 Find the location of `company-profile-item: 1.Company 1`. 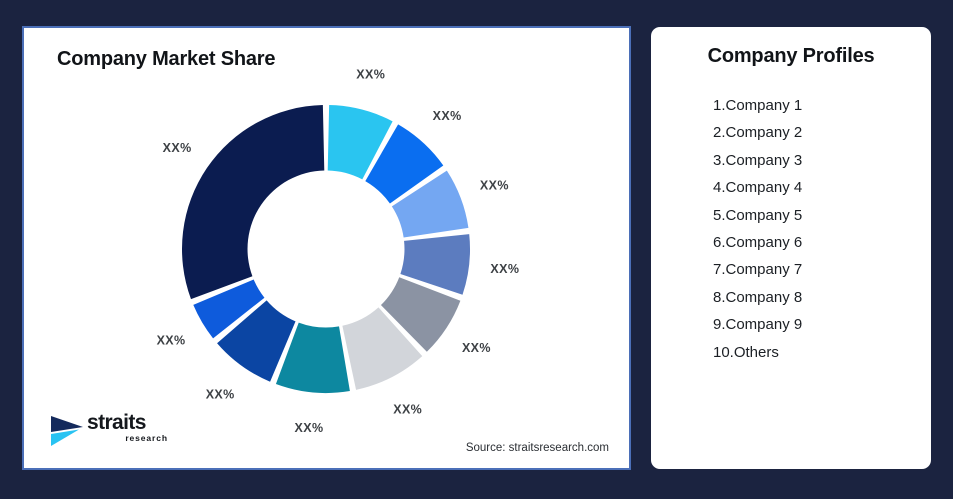

company-profile-item: 1.Company 1 is located at coordinates (758, 105).